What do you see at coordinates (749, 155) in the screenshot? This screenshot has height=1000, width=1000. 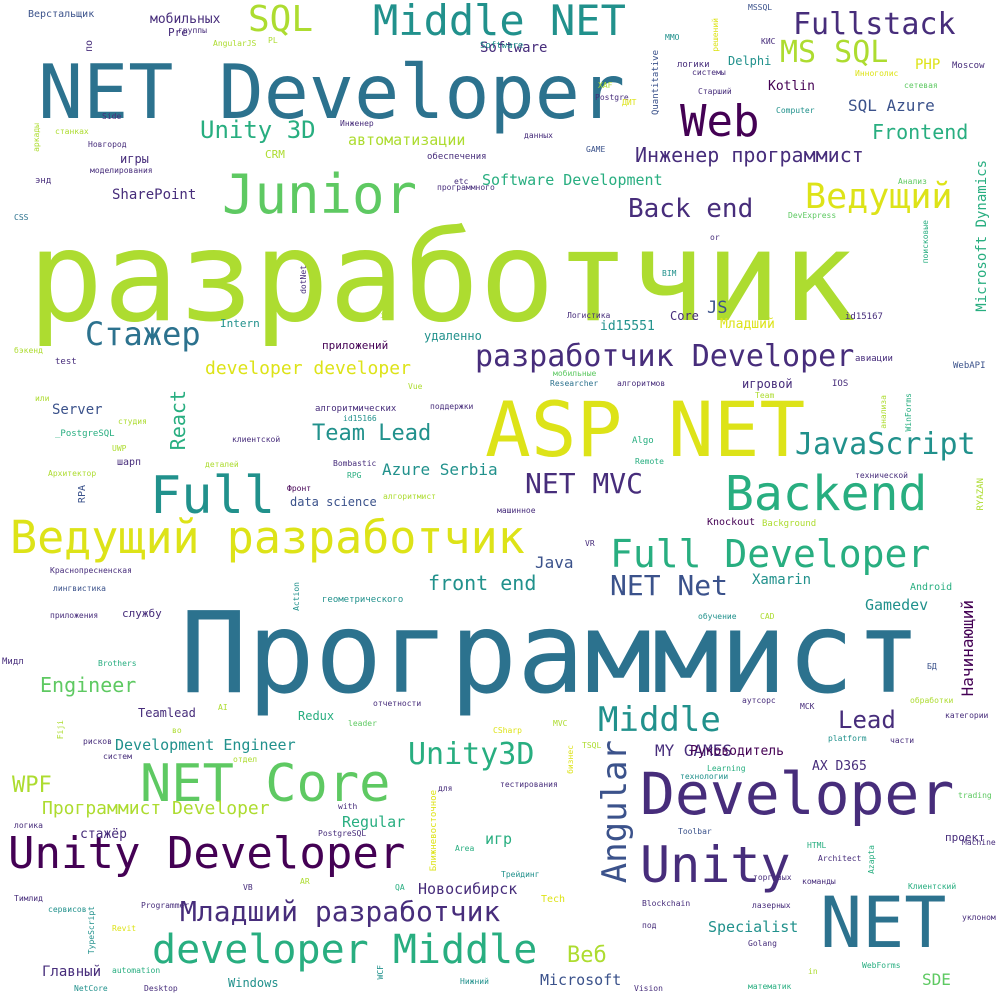 I see `cloud-word: Инженер программист` at bounding box center [749, 155].